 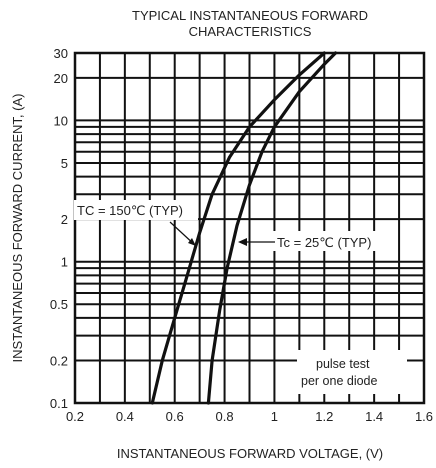 I want to click on y-tick-label: 0.1, so click(x=59, y=403).